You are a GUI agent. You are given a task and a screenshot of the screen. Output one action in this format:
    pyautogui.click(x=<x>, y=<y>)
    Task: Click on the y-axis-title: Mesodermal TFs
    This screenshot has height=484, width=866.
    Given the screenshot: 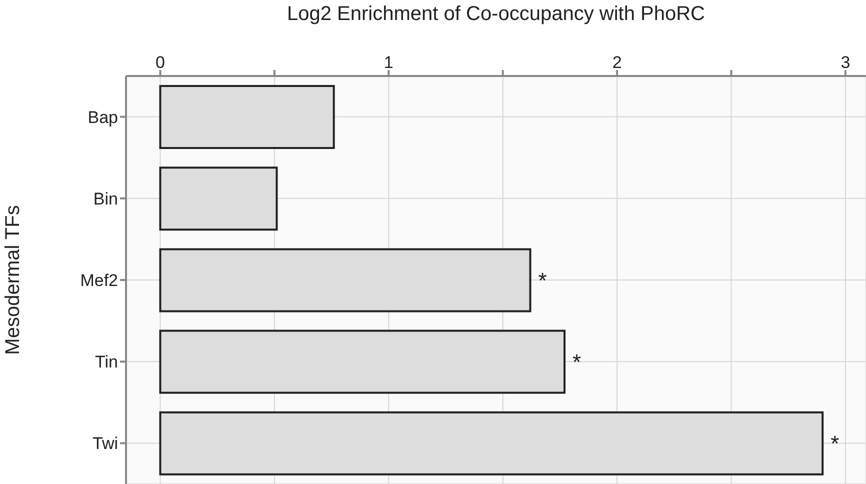 What is the action you would take?
    pyautogui.click(x=13, y=280)
    